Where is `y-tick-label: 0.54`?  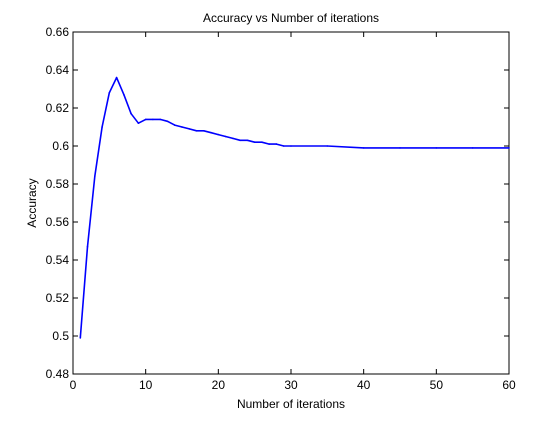 y-tick-label: 0.54 is located at coordinates (58, 260).